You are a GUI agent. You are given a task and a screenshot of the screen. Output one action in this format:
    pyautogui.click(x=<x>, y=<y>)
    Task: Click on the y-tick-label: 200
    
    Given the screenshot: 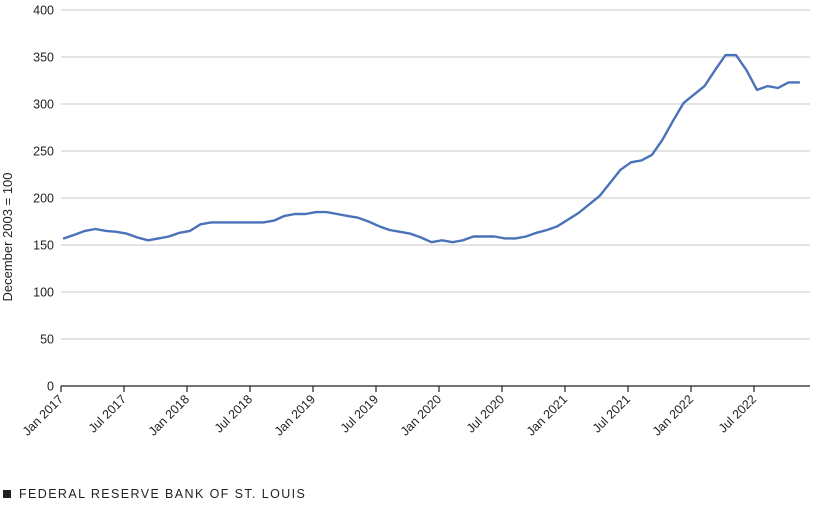 What is the action you would take?
    pyautogui.click(x=43, y=199)
    